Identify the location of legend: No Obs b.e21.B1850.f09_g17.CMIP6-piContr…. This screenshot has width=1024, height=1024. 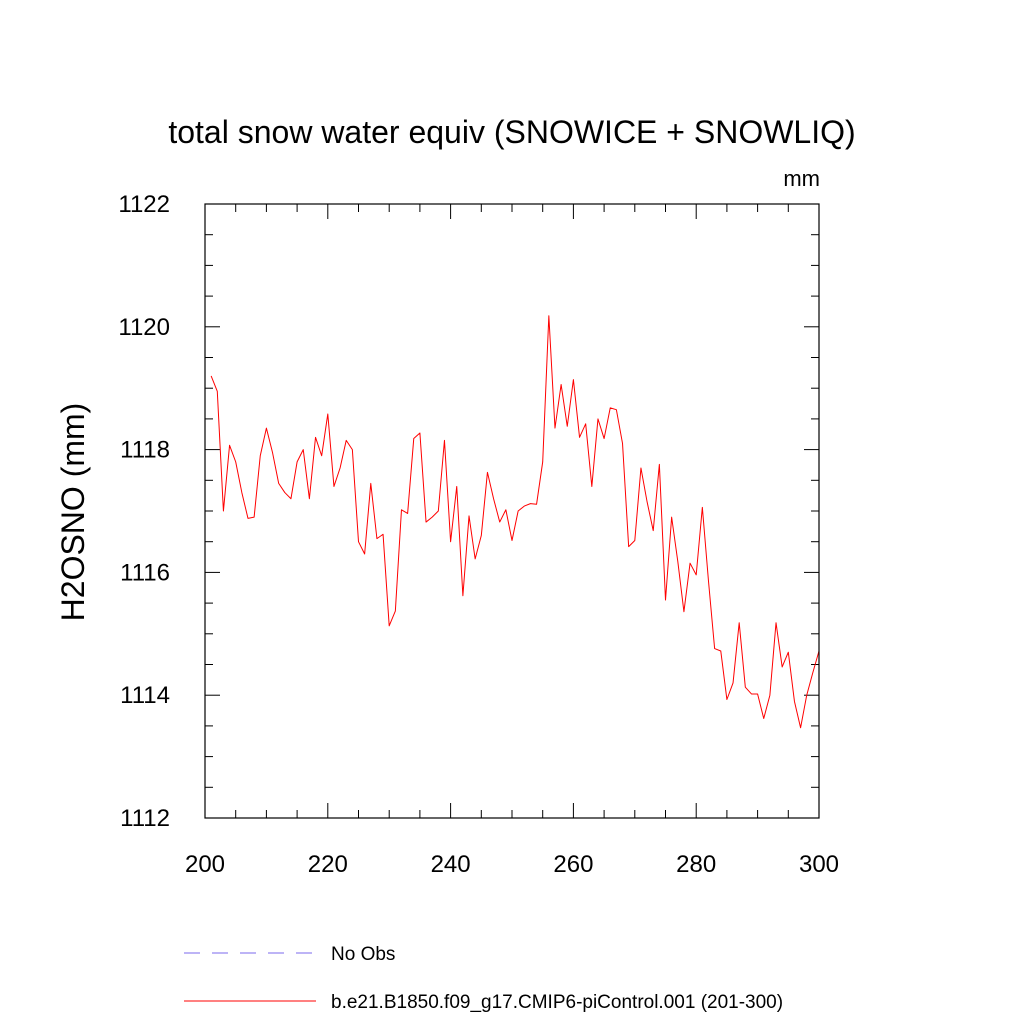
(483, 978).